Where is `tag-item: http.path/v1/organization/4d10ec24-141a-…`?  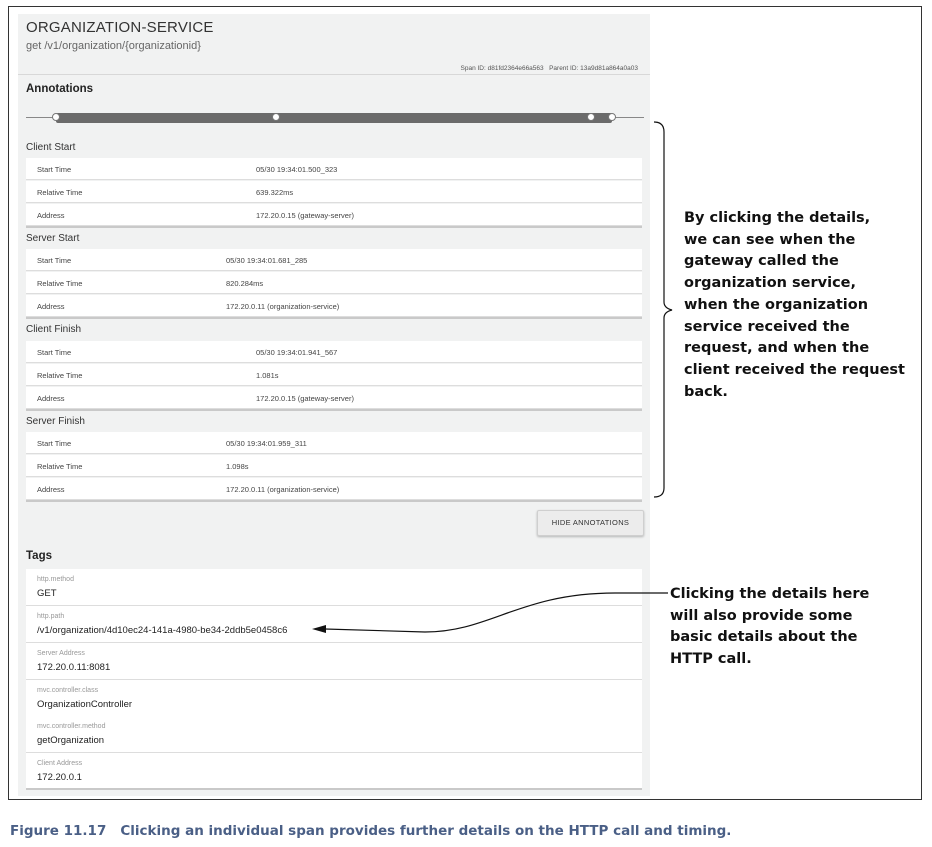 tag-item: http.path/v1/organization/4d10ec24-141a-… is located at coordinates (334, 624).